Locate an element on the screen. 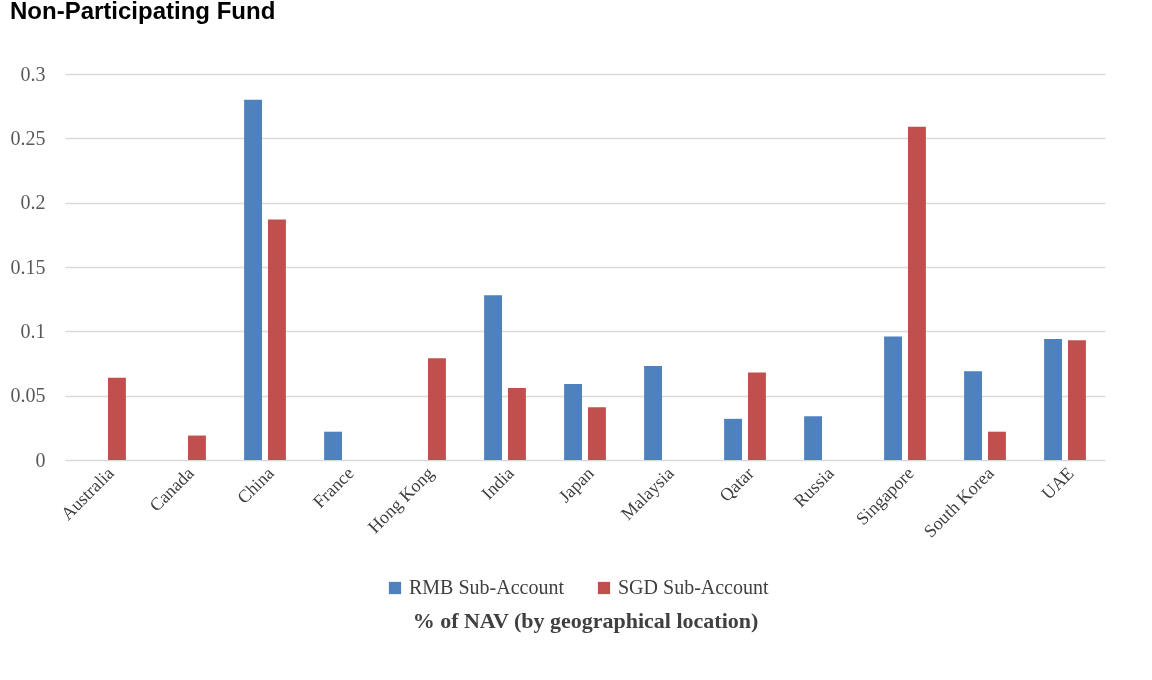 Image resolution: width=1152 pixels, height=680 pixels. legend-label: RMB Sub-Account is located at coordinates (487, 587).